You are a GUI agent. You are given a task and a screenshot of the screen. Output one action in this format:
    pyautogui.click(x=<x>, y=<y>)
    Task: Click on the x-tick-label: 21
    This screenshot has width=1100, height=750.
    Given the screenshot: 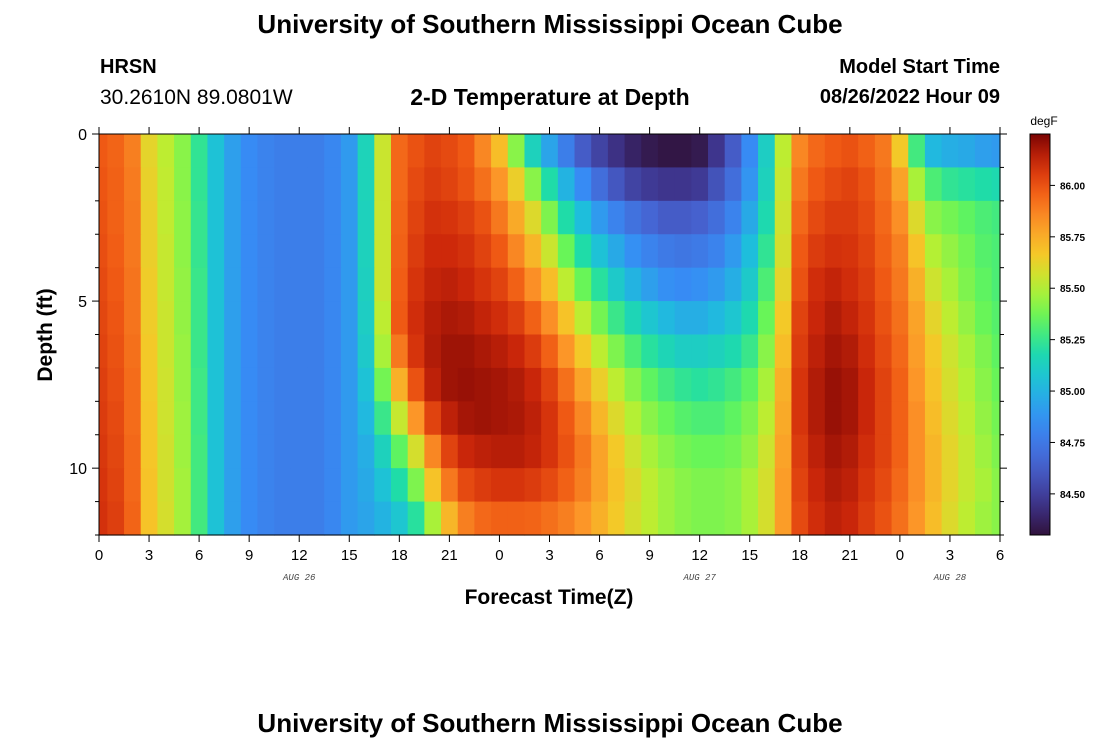 What is the action you would take?
    pyautogui.click(x=449, y=555)
    